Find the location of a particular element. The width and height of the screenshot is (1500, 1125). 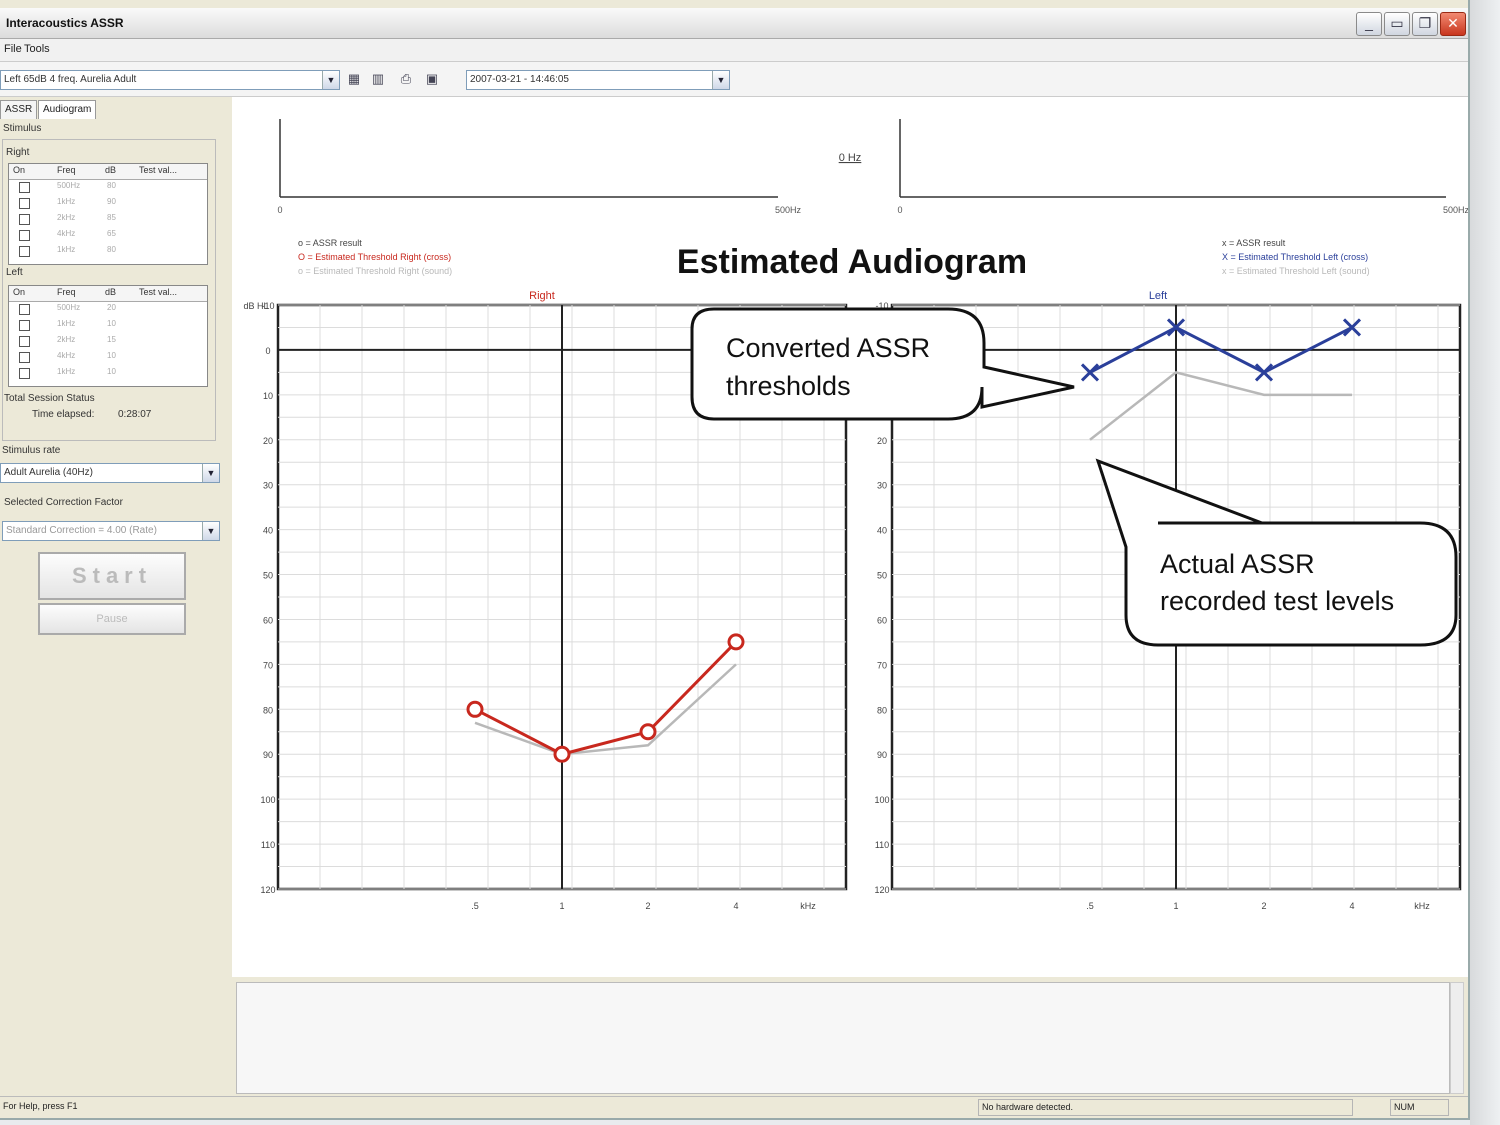

list-item: 1kHz 90 is located at coordinates (108, 204).